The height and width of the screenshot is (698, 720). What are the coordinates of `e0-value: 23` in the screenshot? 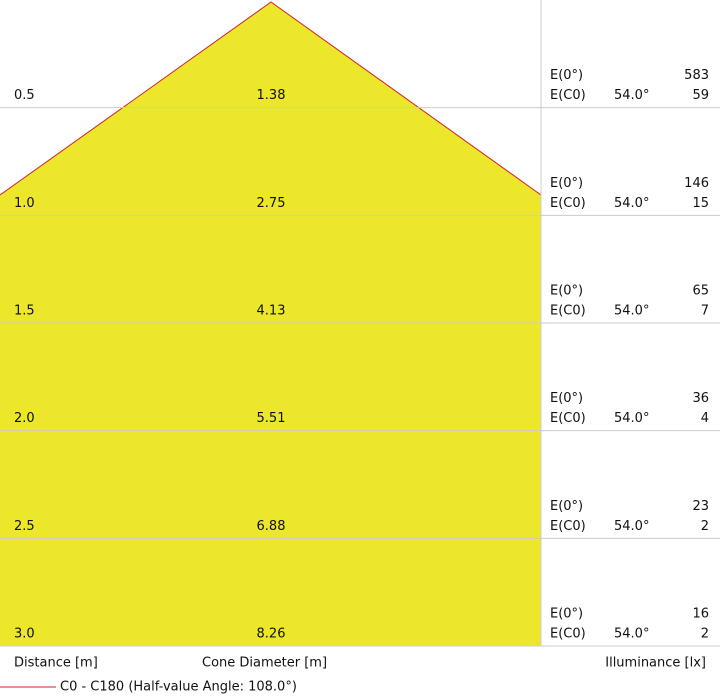 It's located at (700, 506).